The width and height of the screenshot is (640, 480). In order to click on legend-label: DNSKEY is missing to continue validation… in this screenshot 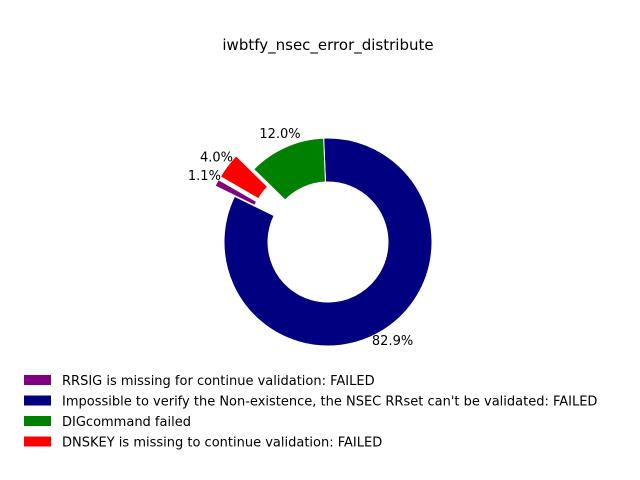, I will do `click(222, 443)`.